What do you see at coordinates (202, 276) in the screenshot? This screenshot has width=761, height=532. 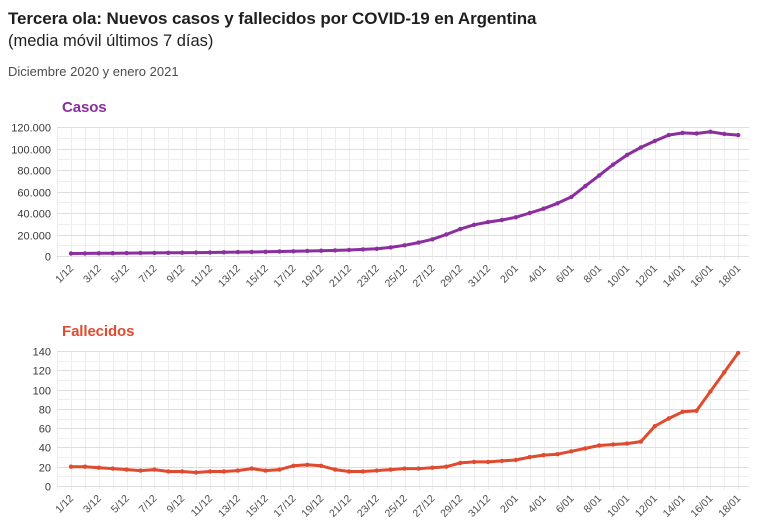 I see `x-tick-label: 11/12` at bounding box center [202, 276].